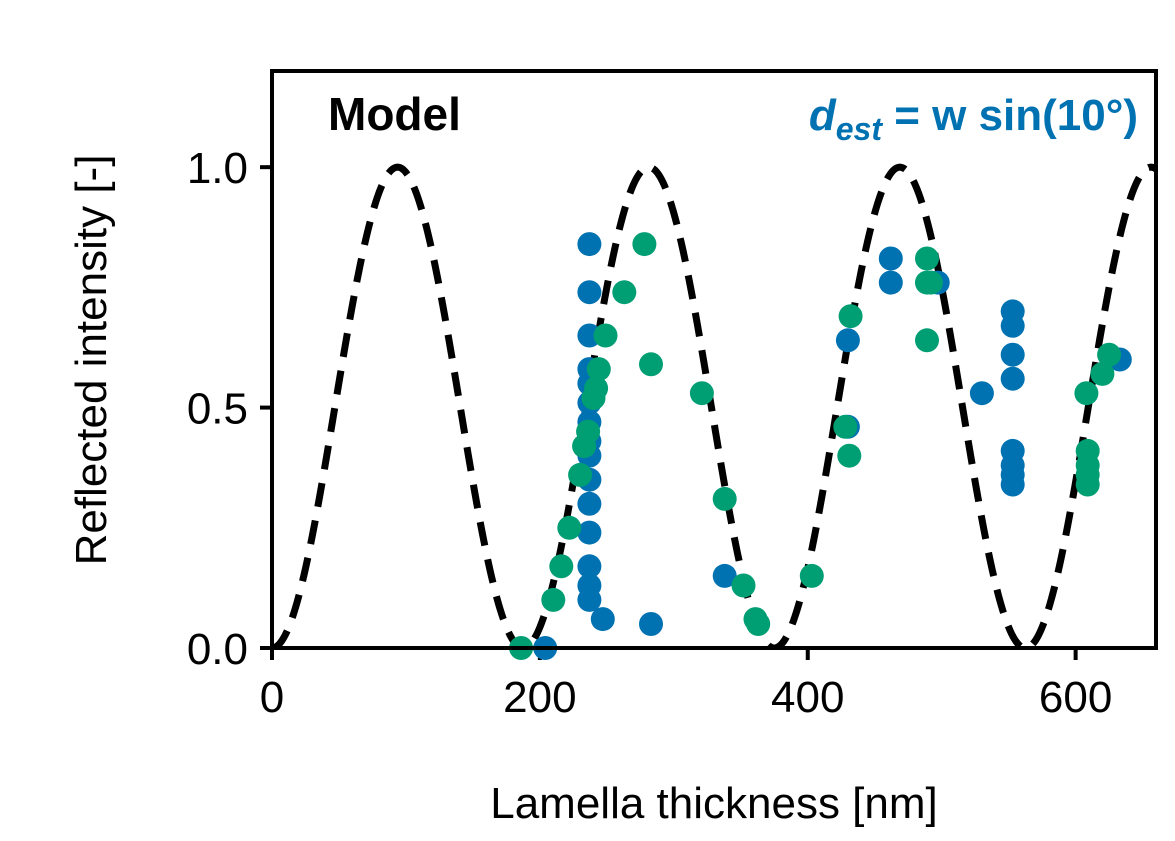 Image resolution: width=1175 pixels, height=841 pixels. Describe the element at coordinates (714, 803) in the screenshot. I see `x-axis-label: Lamella thickness [nm]` at that location.